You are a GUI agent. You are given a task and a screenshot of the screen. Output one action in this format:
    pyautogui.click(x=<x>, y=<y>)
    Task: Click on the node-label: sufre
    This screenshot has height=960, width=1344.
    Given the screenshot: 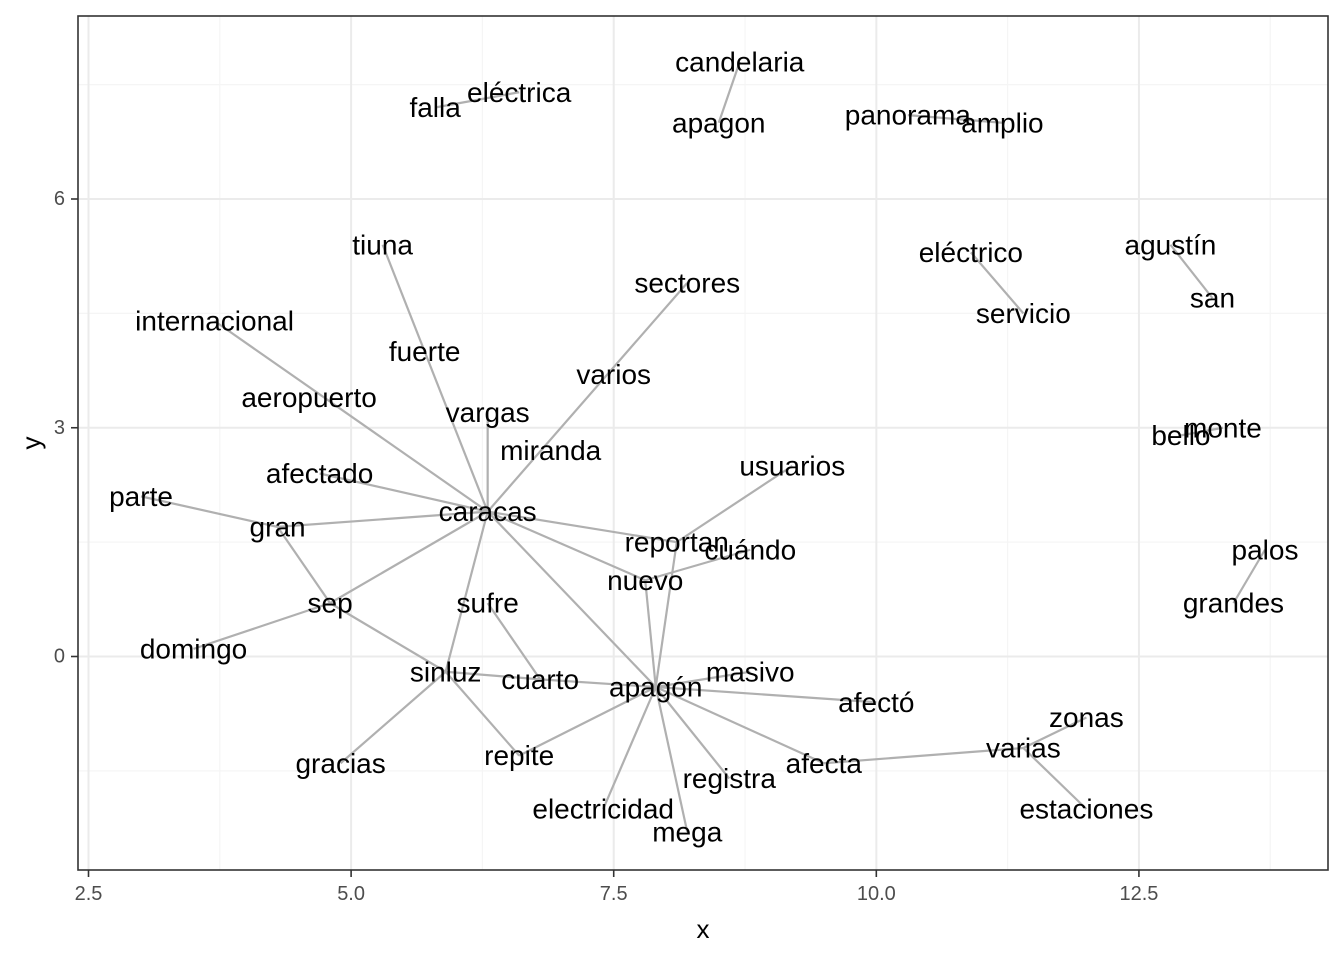 What is the action you would take?
    pyautogui.click(x=488, y=603)
    